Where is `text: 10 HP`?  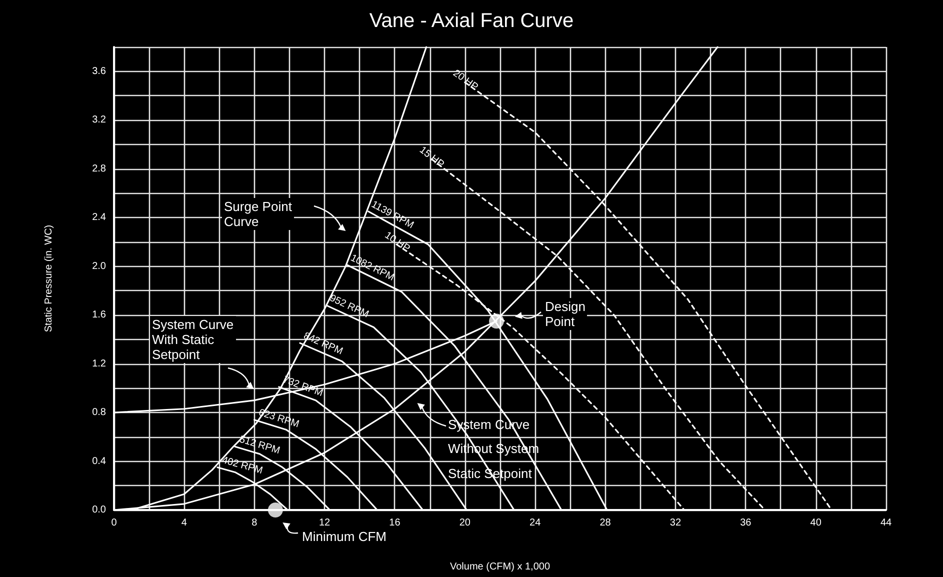 text: 10 HP is located at coordinates (397, 242).